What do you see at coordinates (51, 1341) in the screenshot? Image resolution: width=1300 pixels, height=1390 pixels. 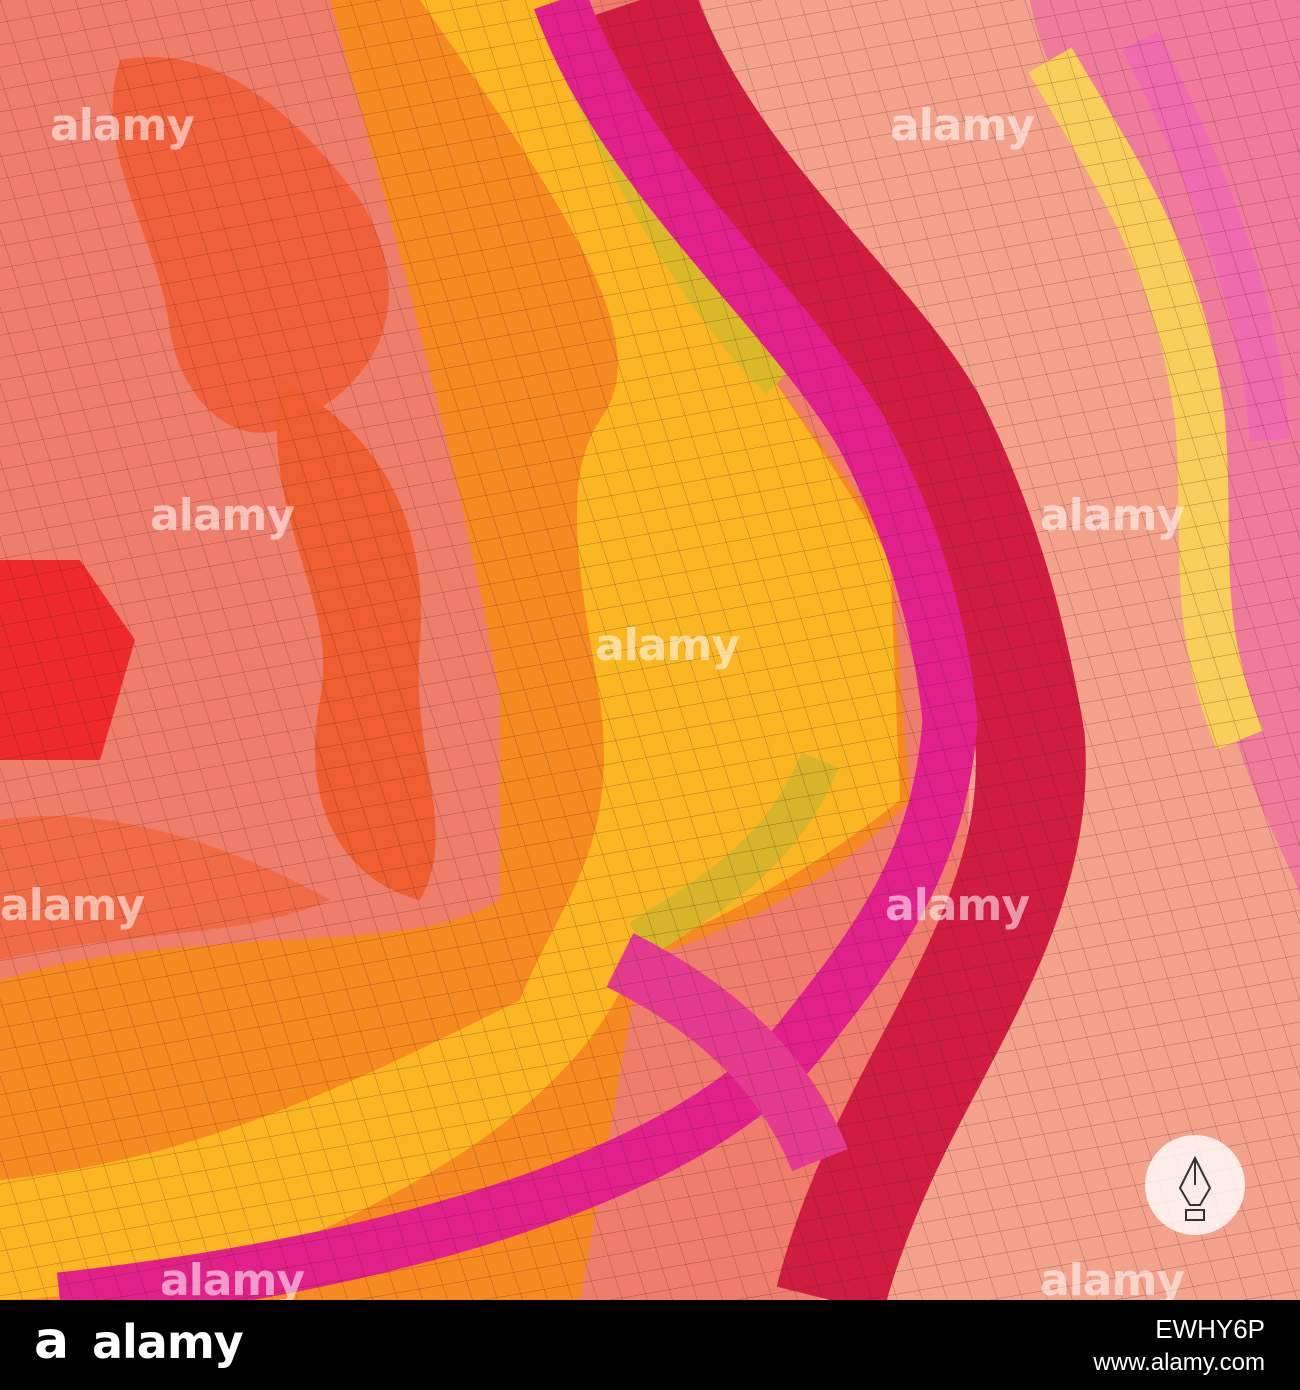 I see `footer-logo: a` at bounding box center [51, 1341].